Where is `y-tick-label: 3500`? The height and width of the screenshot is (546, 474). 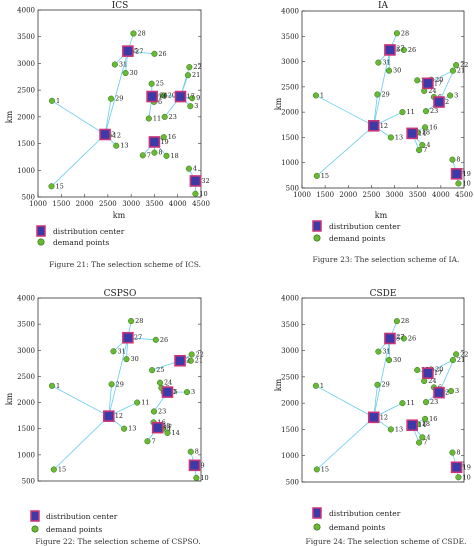 y-tick-label: 3500 is located at coordinates (26, 37).